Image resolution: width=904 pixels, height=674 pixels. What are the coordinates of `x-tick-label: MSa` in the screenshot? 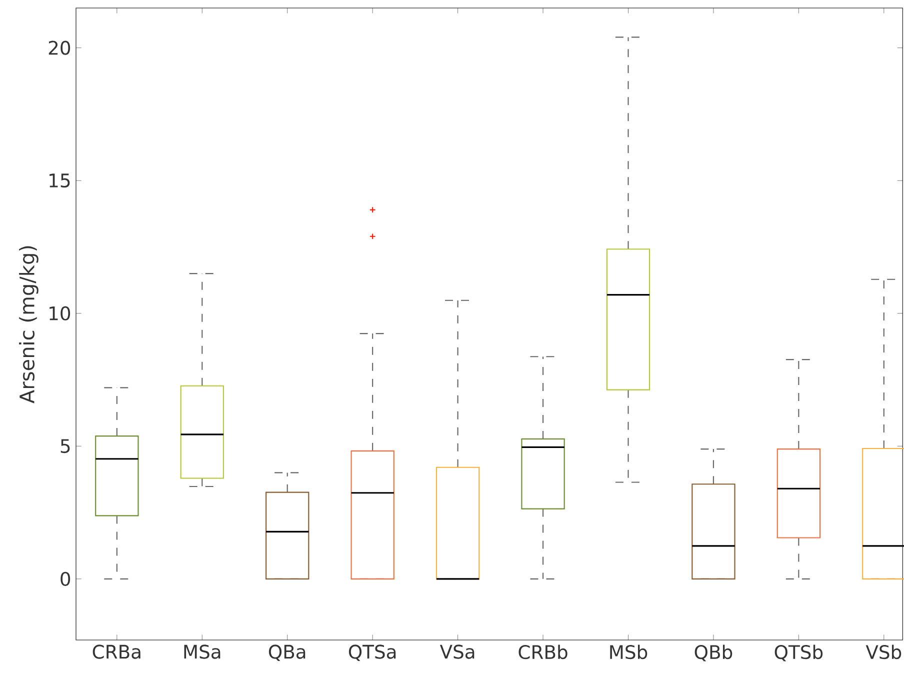 It's located at (202, 651).